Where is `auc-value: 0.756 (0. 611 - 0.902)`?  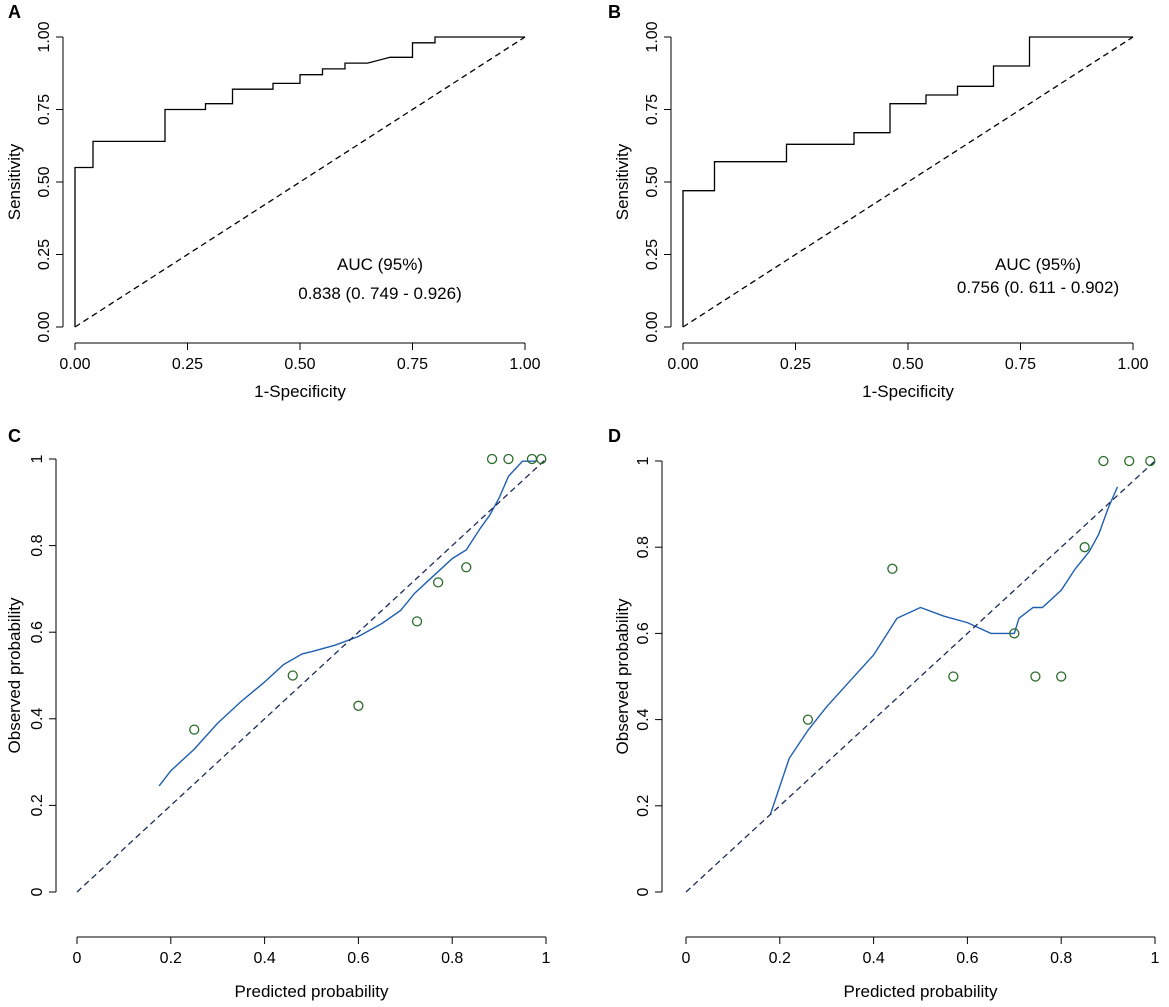 auc-value: 0.756 (0. 611 - 0.902) is located at coordinates (1038, 287).